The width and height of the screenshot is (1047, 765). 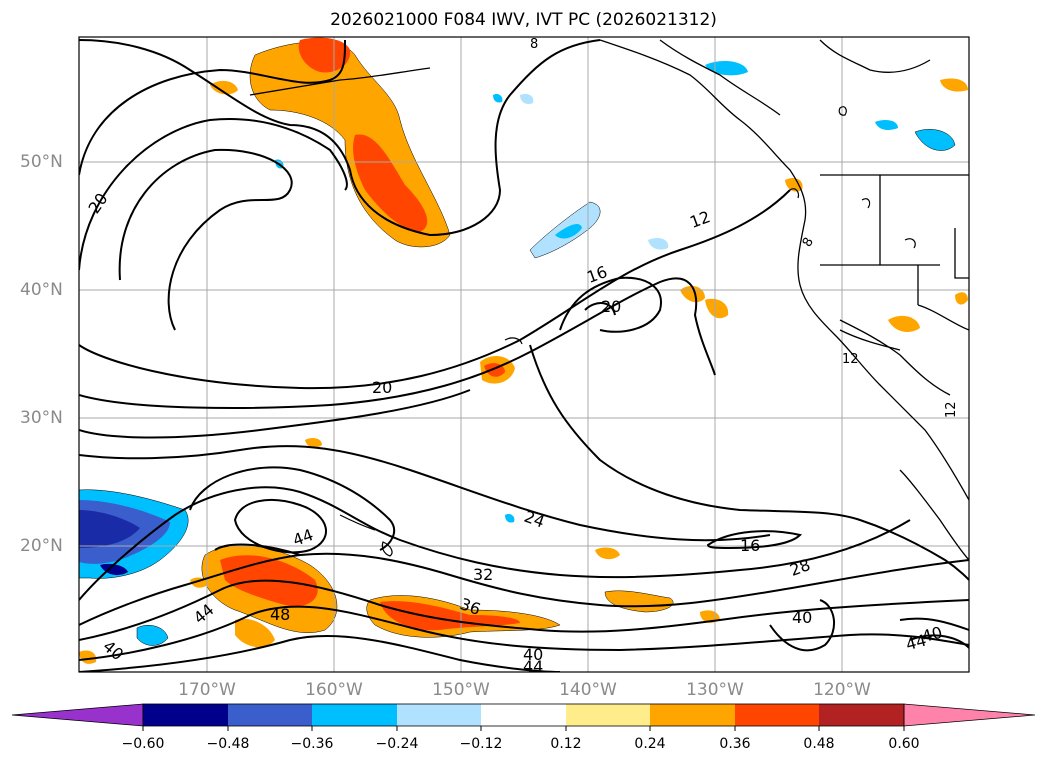 I want to click on lat-label-40n: 40°N, so click(x=41, y=290).